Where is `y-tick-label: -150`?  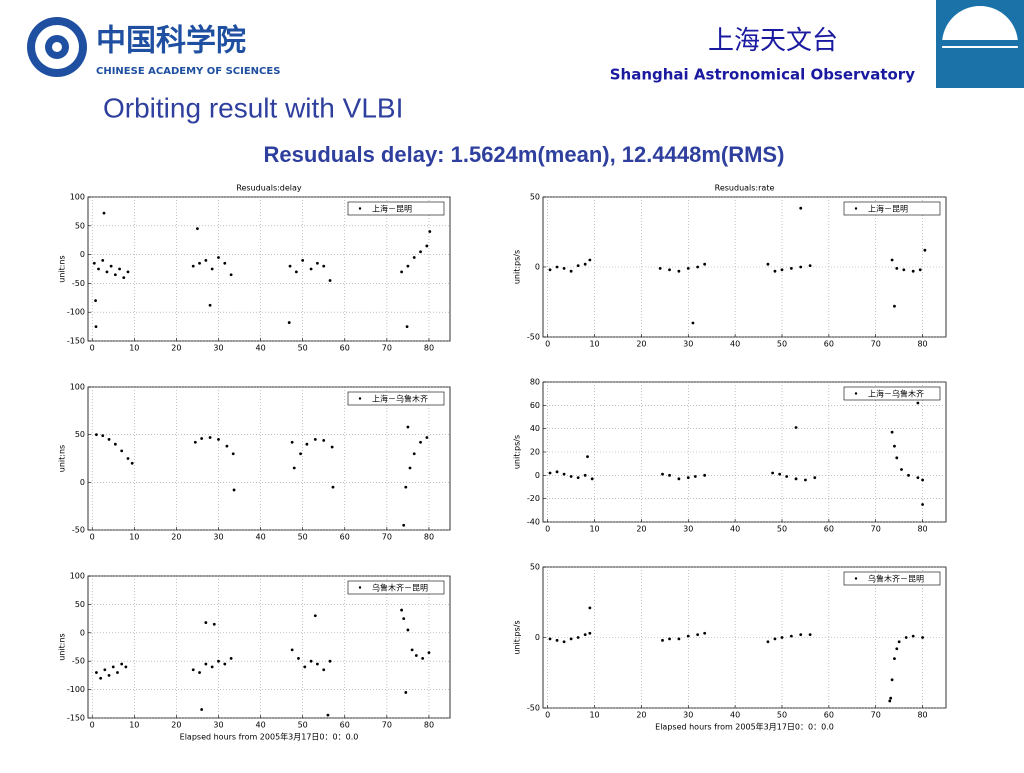
y-tick-label: -150 is located at coordinates (76, 718).